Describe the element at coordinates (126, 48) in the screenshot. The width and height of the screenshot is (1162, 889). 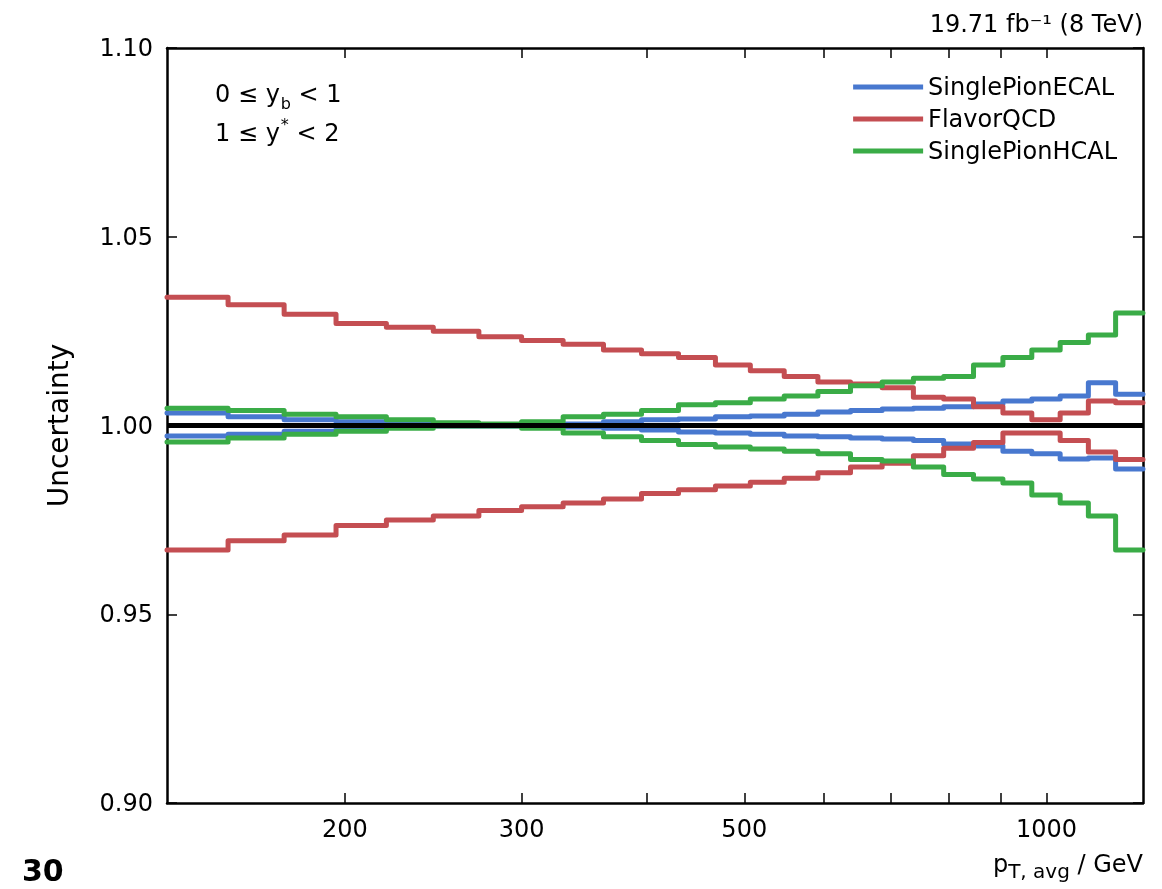
I see `y-tick-label: 1.10` at that location.